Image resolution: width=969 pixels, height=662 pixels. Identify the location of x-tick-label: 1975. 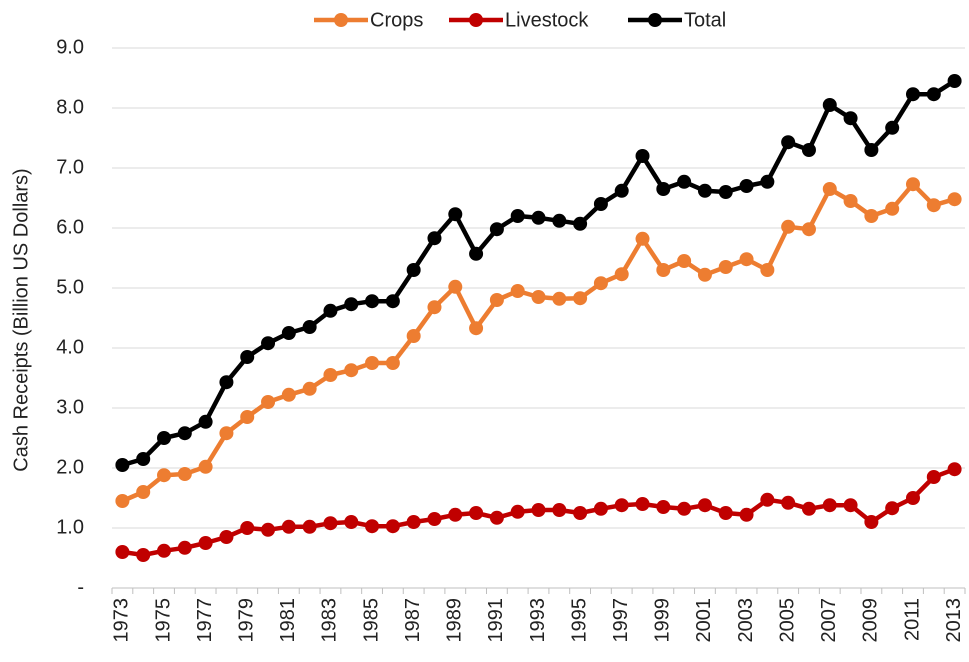
(163, 620).